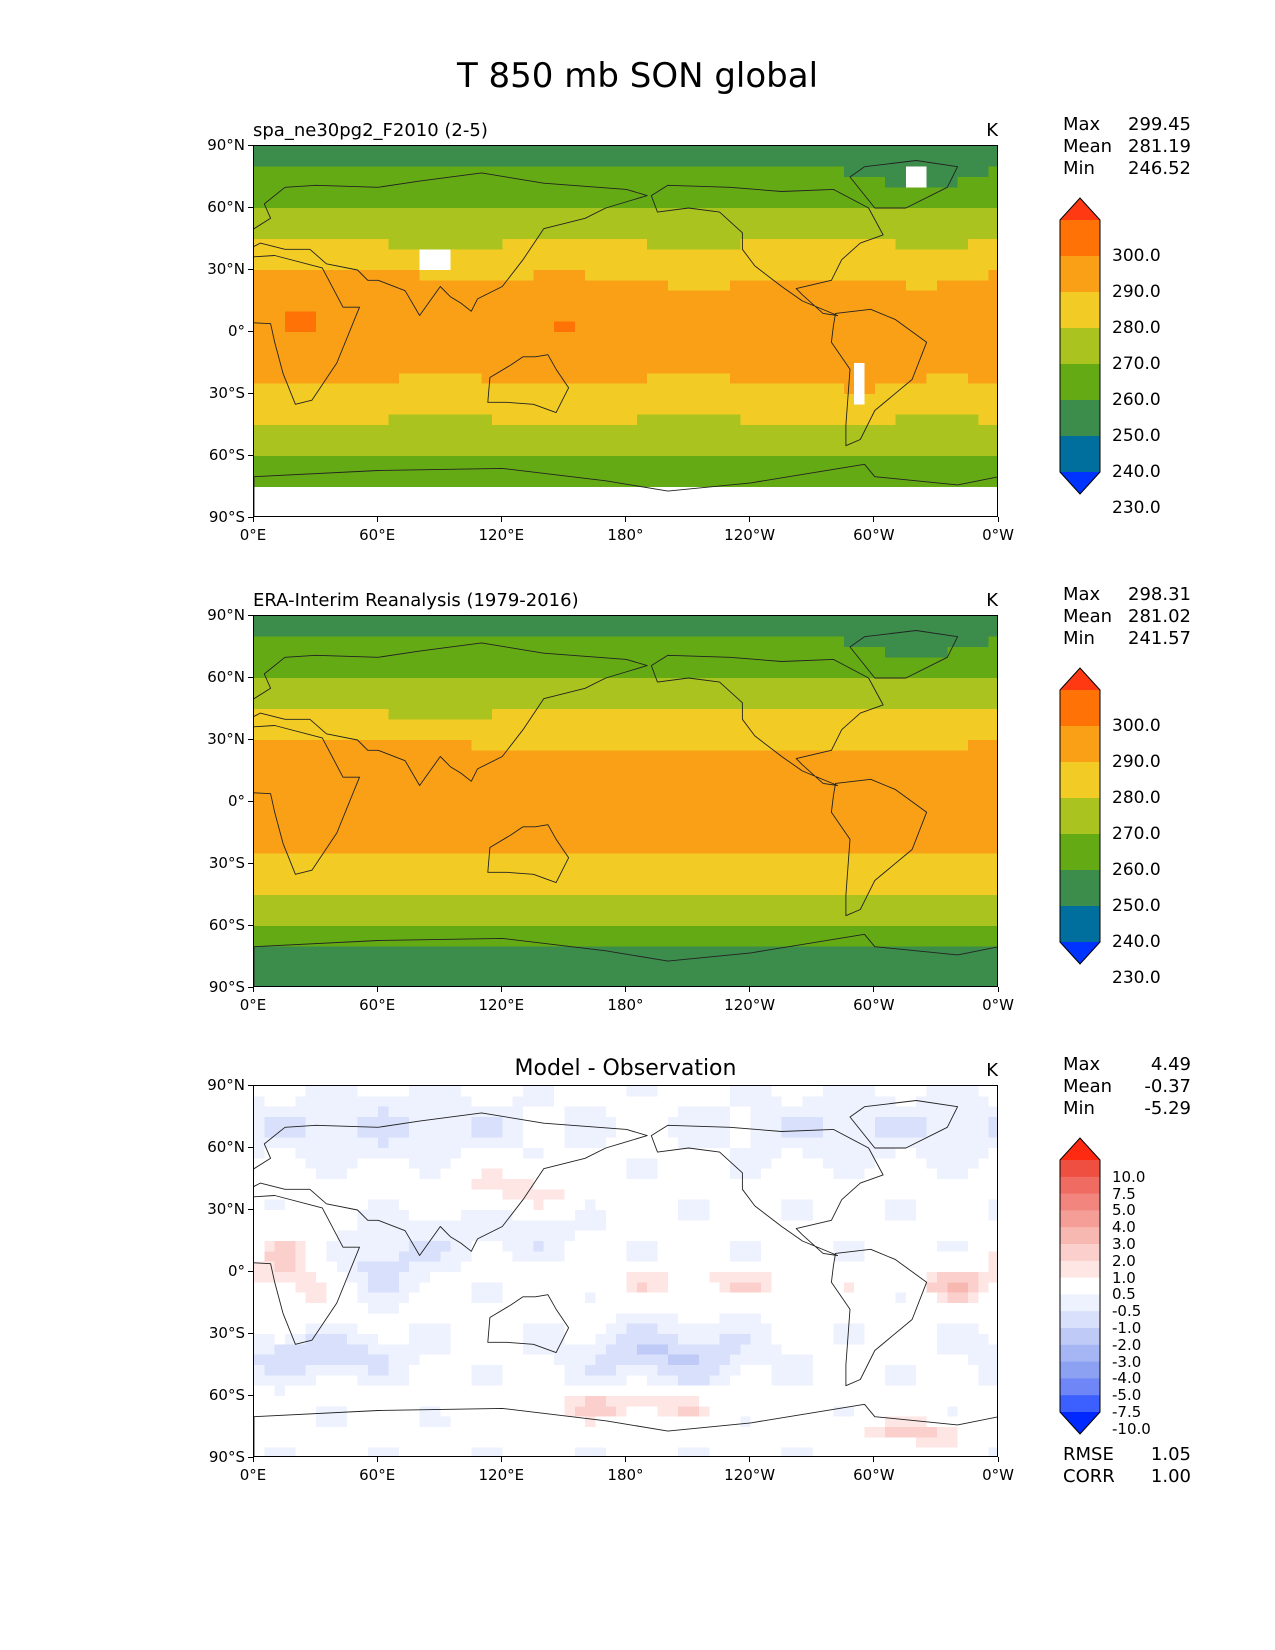 Image resolution: width=1275 pixels, height=1650 pixels. Describe the element at coordinates (250, 455) in the screenshot. I see `lat-tick-mark` at that location.